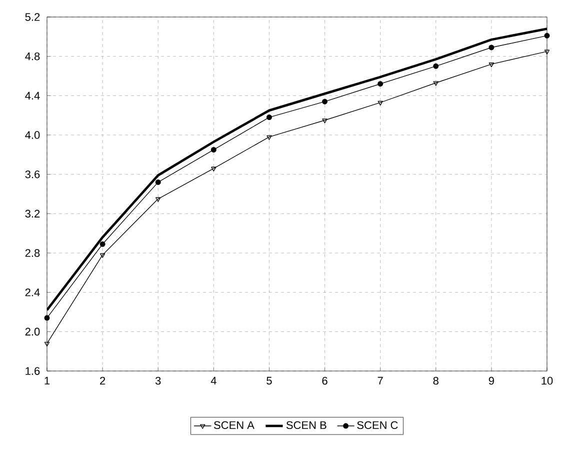  What do you see at coordinates (380, 380) in the screenshot?
I see `x-tick-label: 7` at bounding box center [380, 380].